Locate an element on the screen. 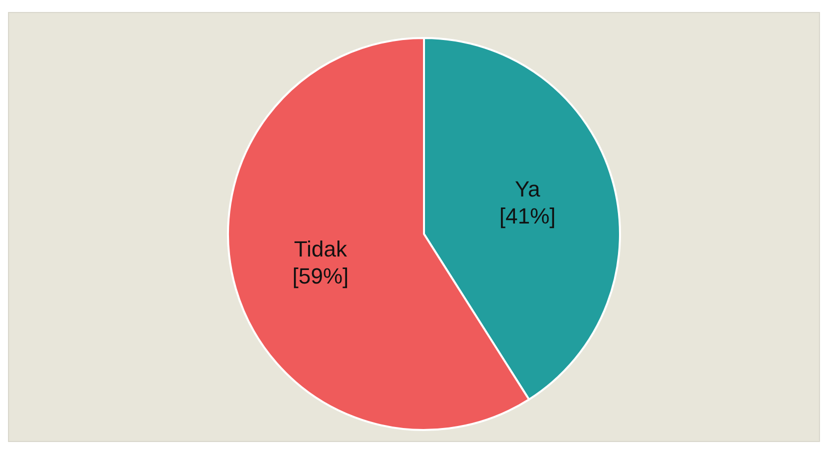 Image resolution: width=827 pixels, height=451 pixels. slice-label: Ya is located at coordinates (527, 189).